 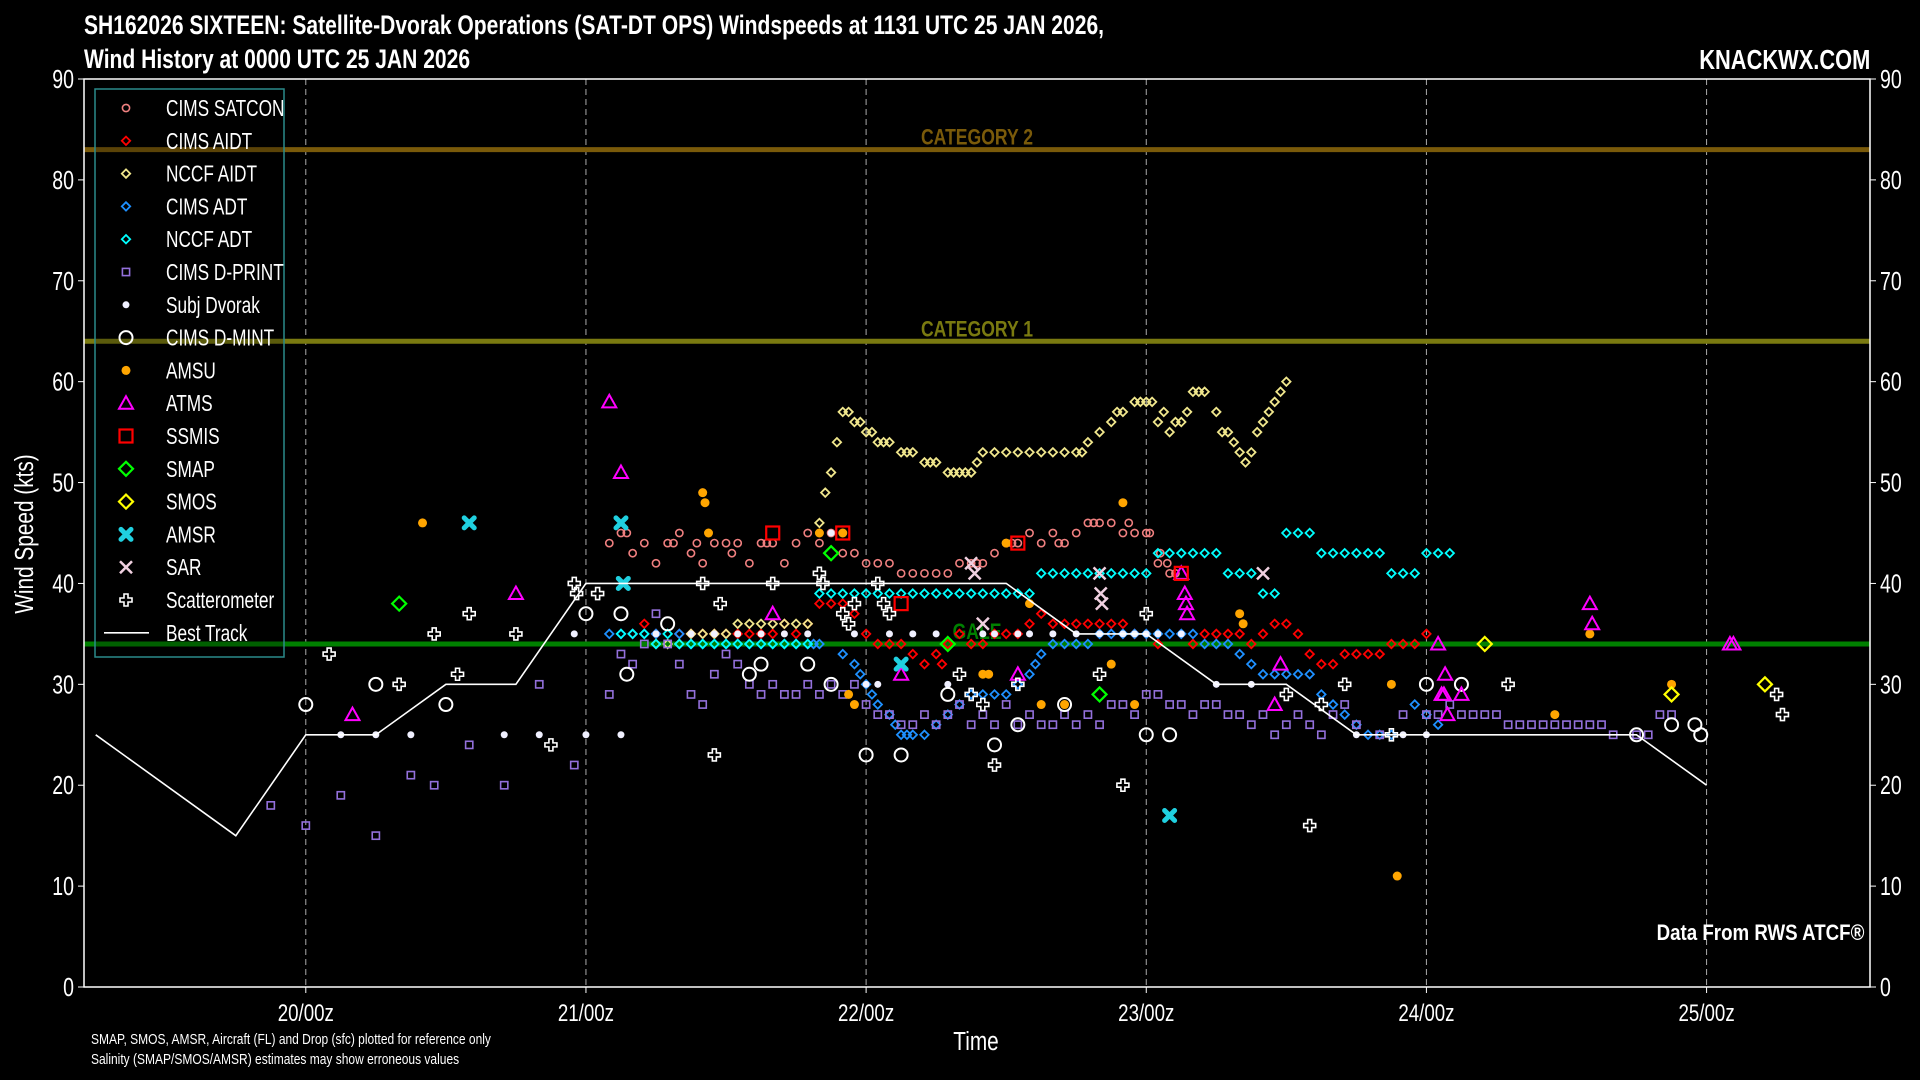 What do you see at coordinates (63, 381) in the screenshot?
I see `y-tick-label-left: 60` at bounding box center [63, 381].